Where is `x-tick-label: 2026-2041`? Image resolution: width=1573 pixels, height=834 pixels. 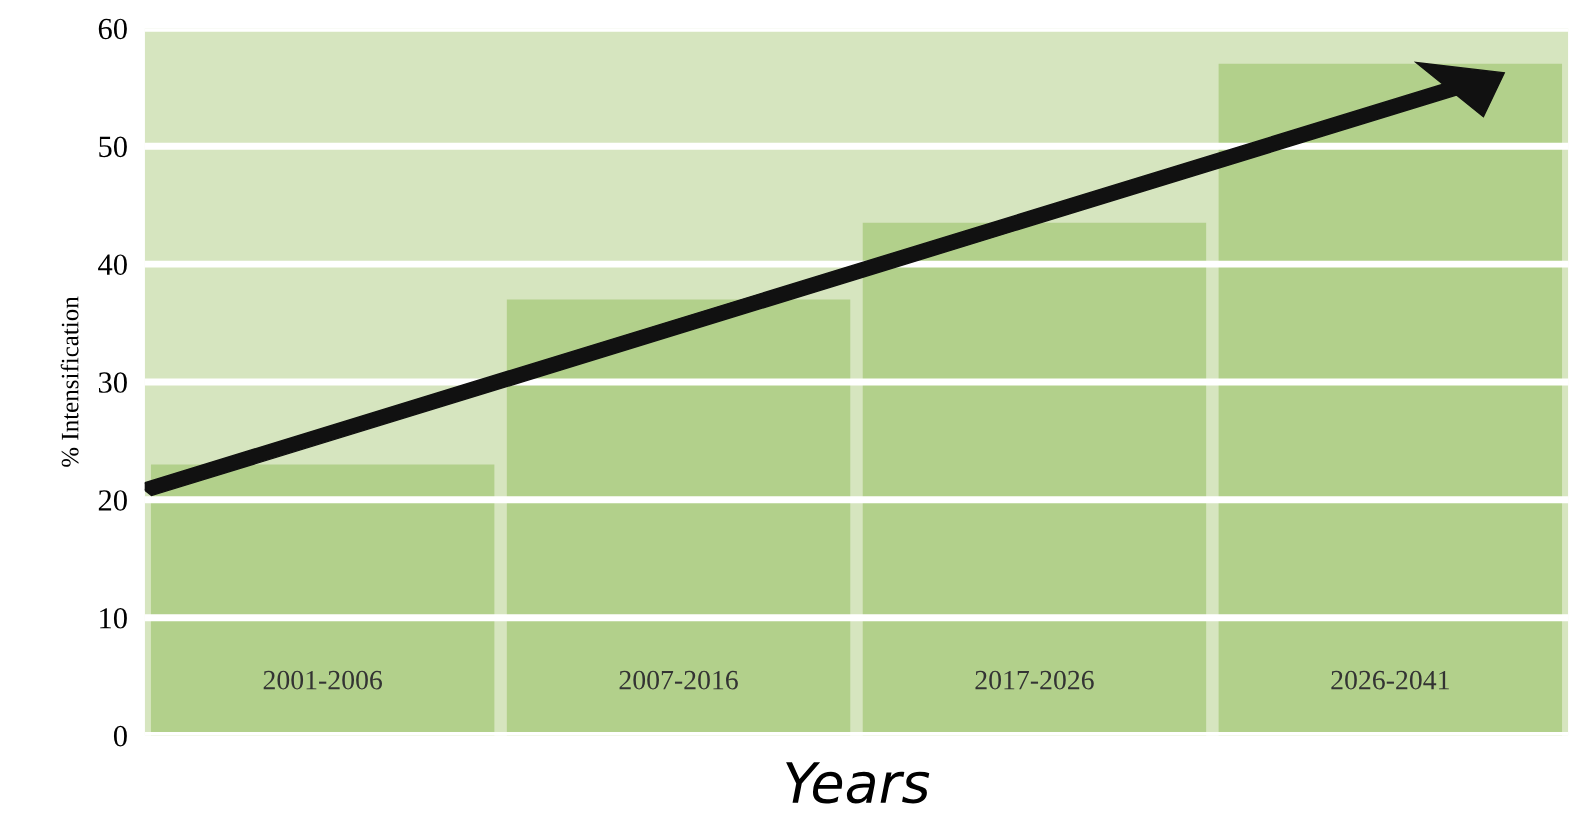 x-tick-label: 2026-2041 is located at coordinates (1390, 680).